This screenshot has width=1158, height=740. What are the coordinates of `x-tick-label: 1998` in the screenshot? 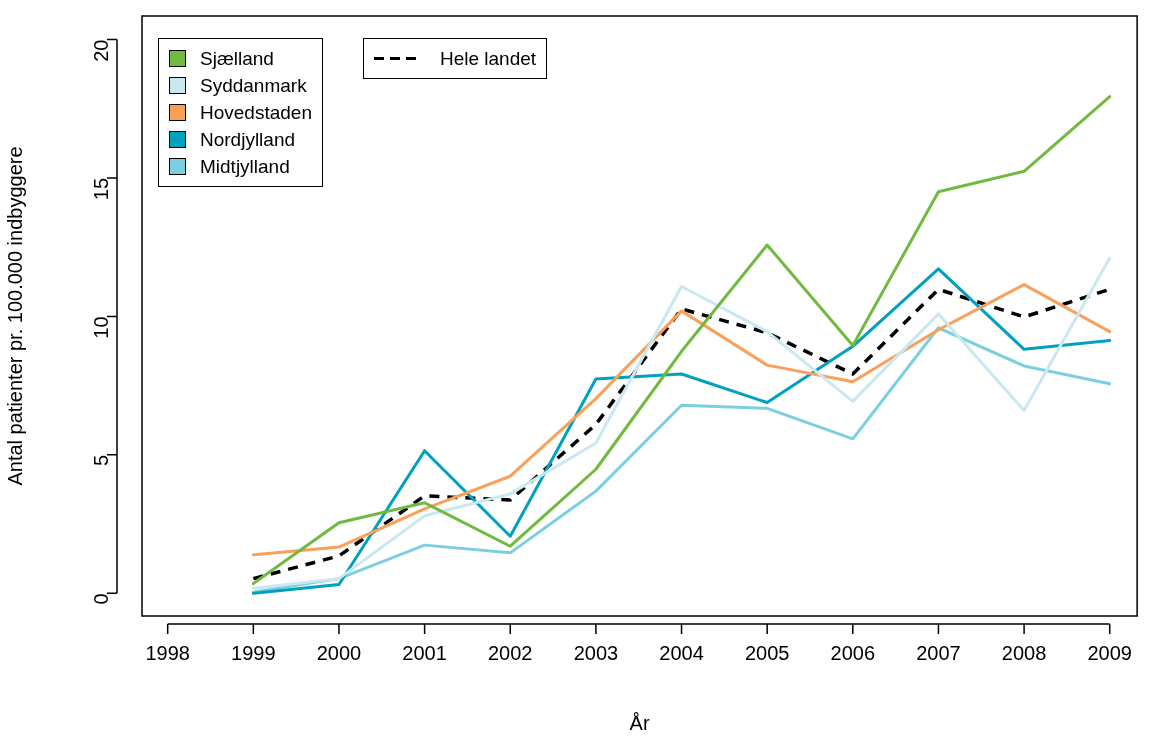 It's located at (167, 652).